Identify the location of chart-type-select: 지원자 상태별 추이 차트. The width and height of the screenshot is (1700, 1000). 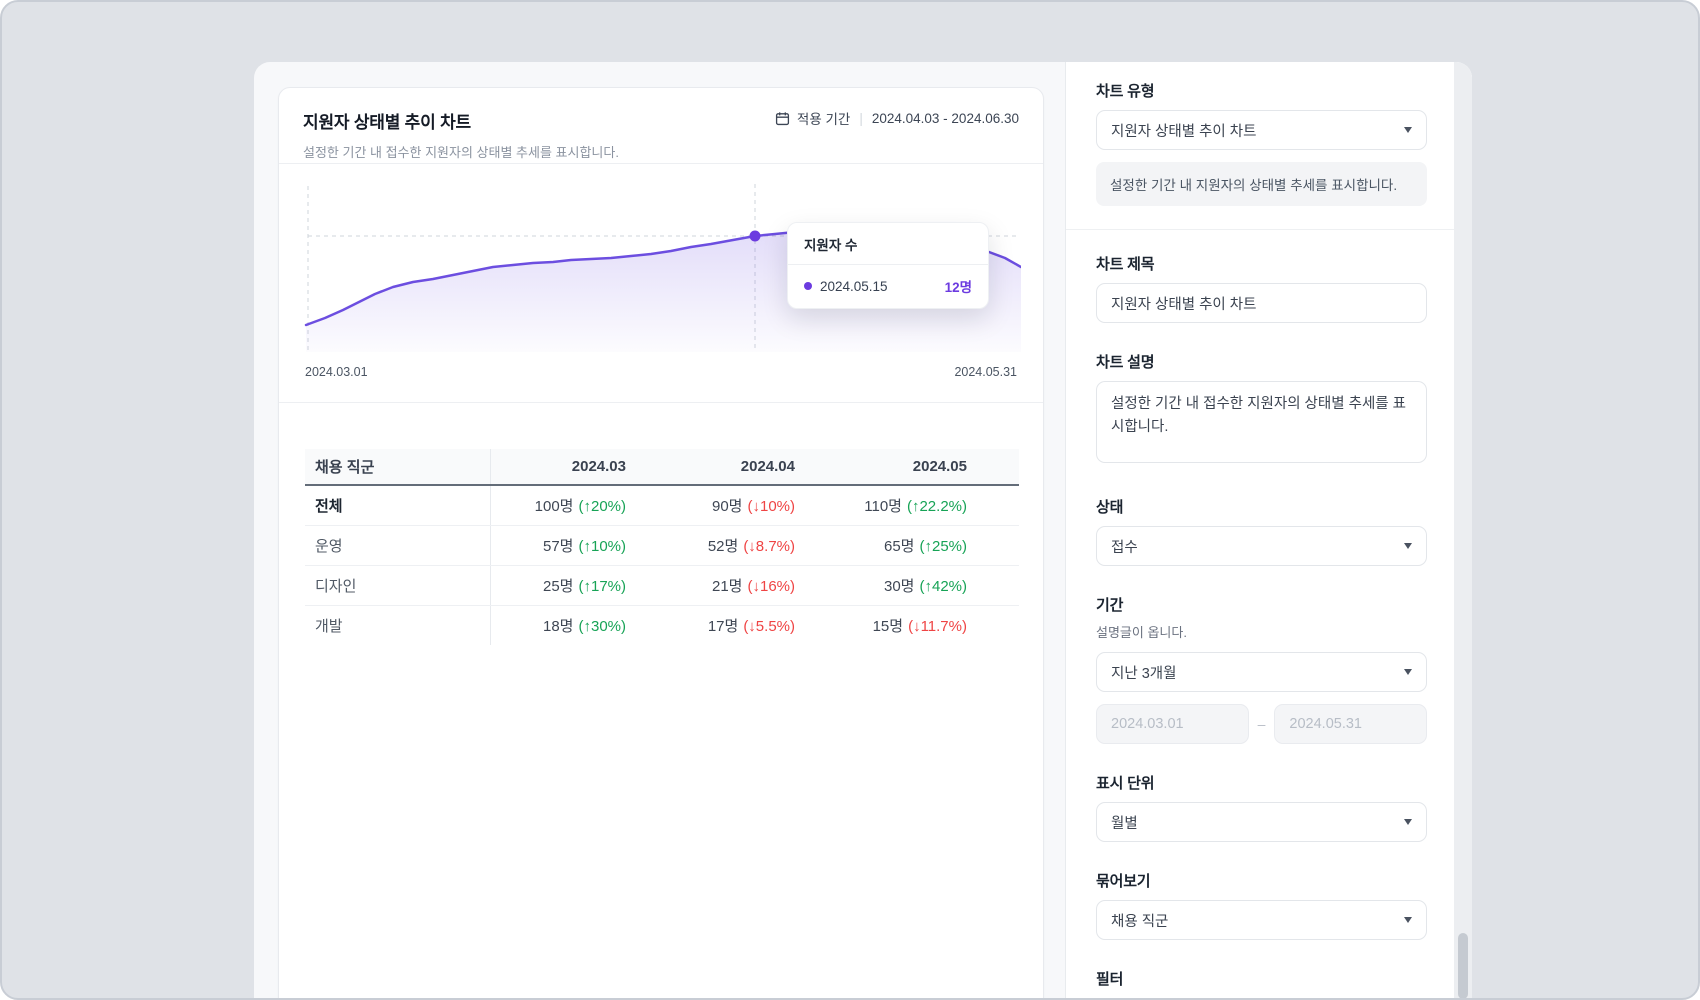
(1261, 130).